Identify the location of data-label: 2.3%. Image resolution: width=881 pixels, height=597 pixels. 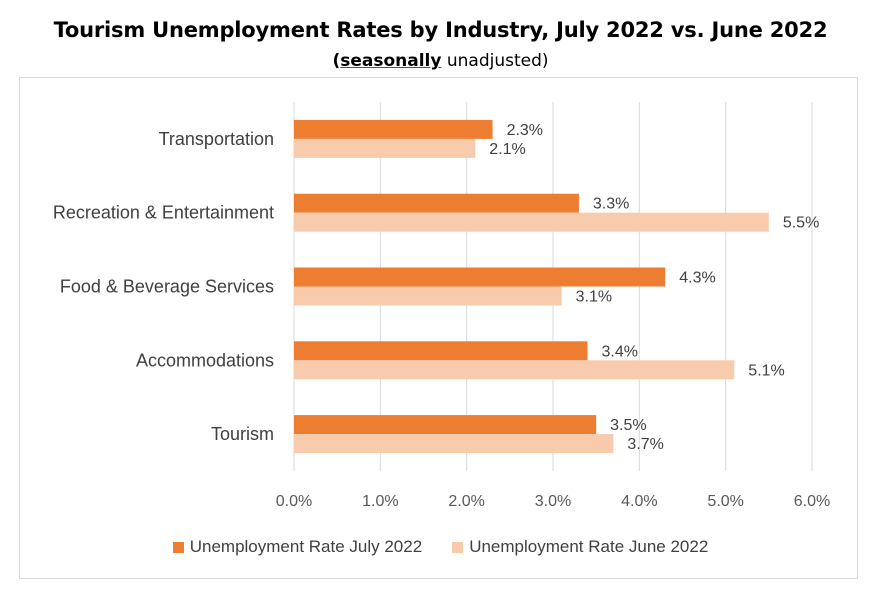
(525, 130).